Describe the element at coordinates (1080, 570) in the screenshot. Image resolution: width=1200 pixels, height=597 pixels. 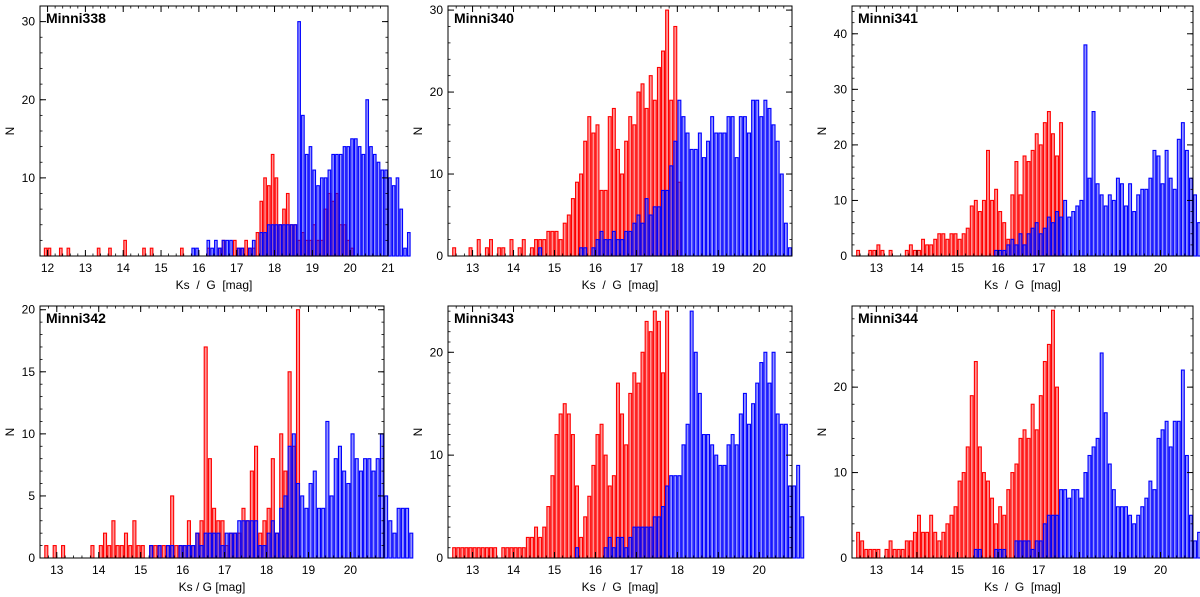
I see `x-tick-label: 18` at that location.